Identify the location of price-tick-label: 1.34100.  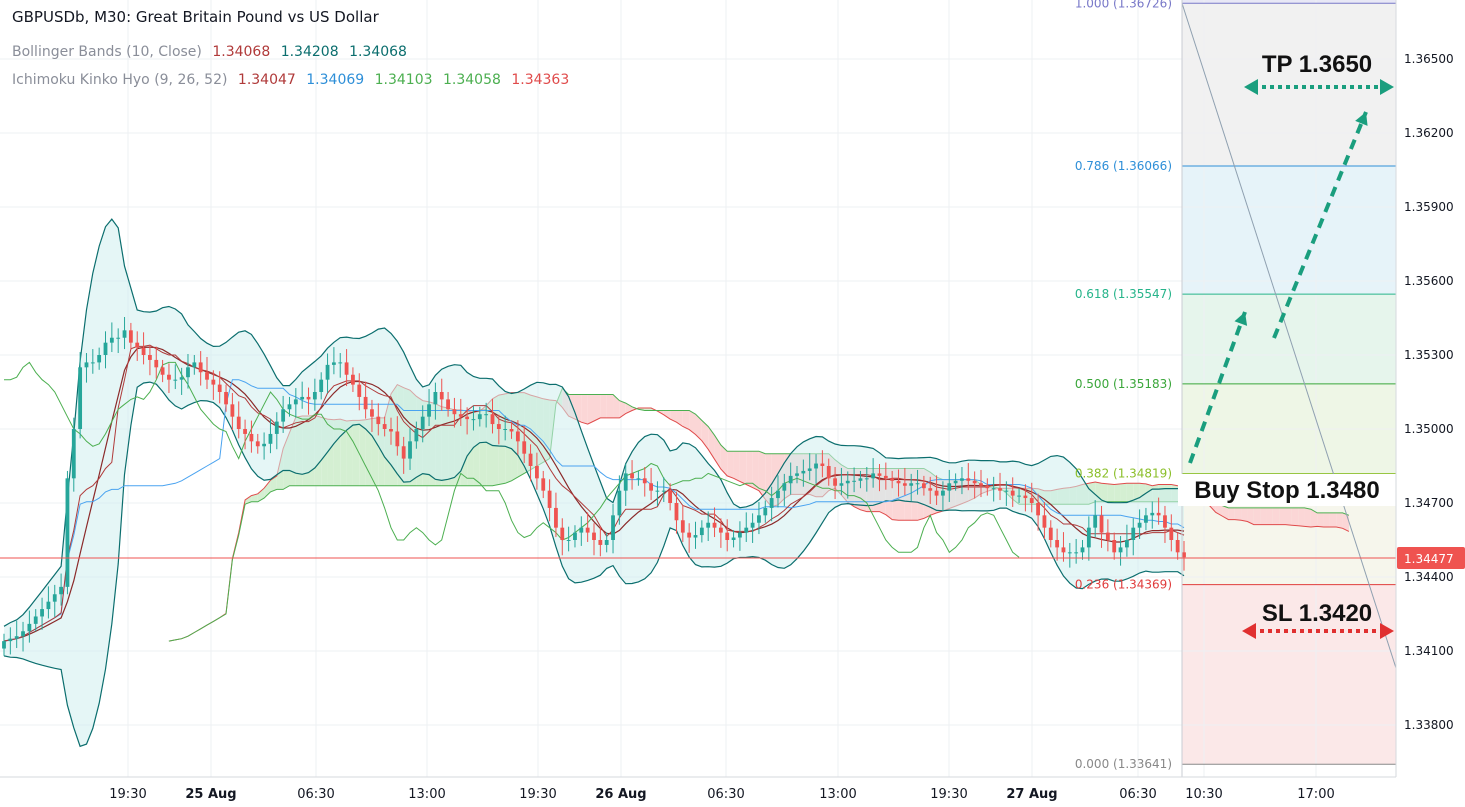
(1429, 651).